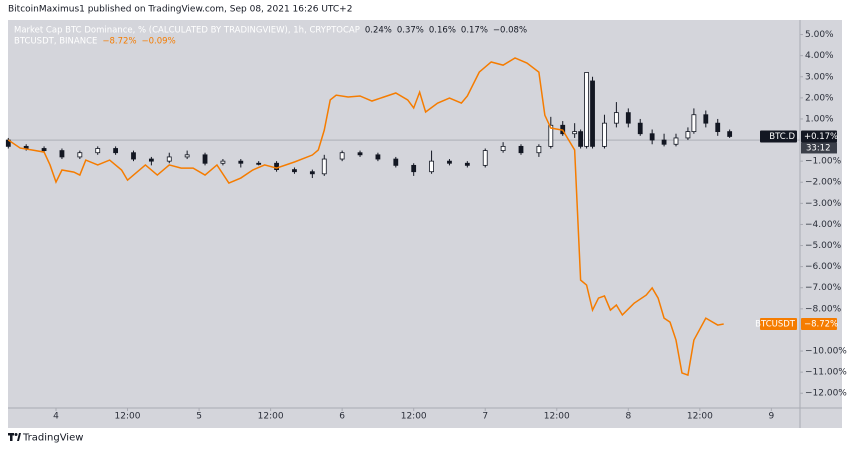 The height and width of the screenshot is (449, 850). I want to click on legend-title: BTCUSDT, BINANCE, so click(55, 42).